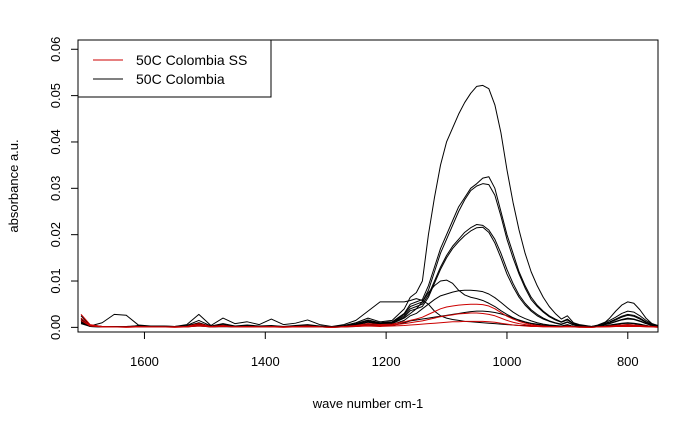 The width and height of the screenshot is (700, 432). I want to click on x-tick-label: 1200, so click(386, 361).